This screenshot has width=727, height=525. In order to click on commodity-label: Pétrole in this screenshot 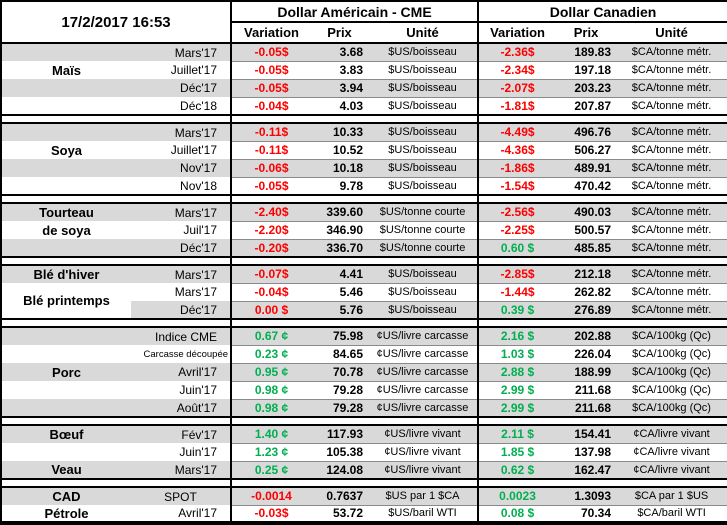, I will do `click(66, 513)`.